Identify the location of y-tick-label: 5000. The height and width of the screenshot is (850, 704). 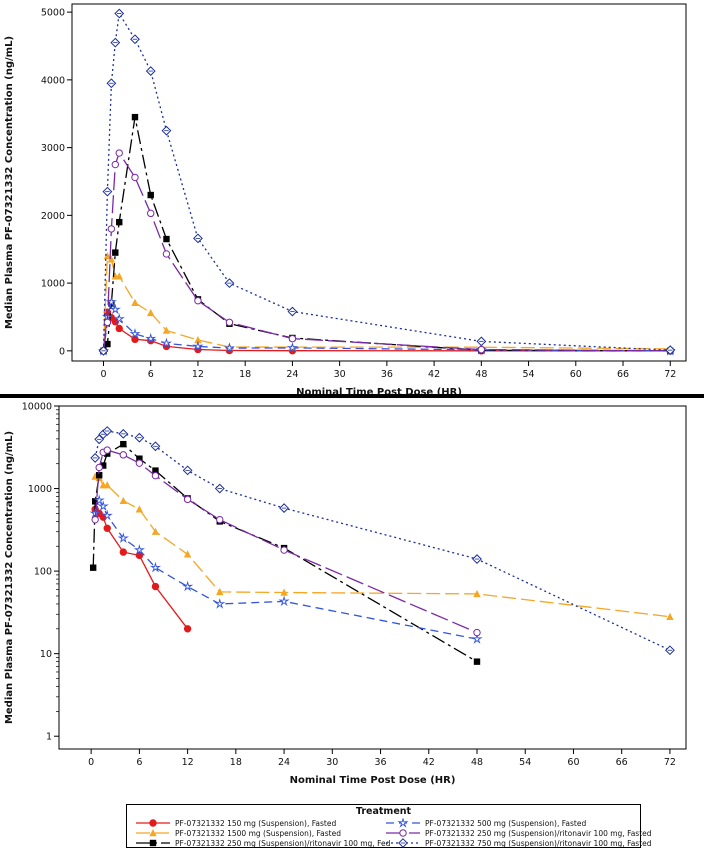
(53, 13).